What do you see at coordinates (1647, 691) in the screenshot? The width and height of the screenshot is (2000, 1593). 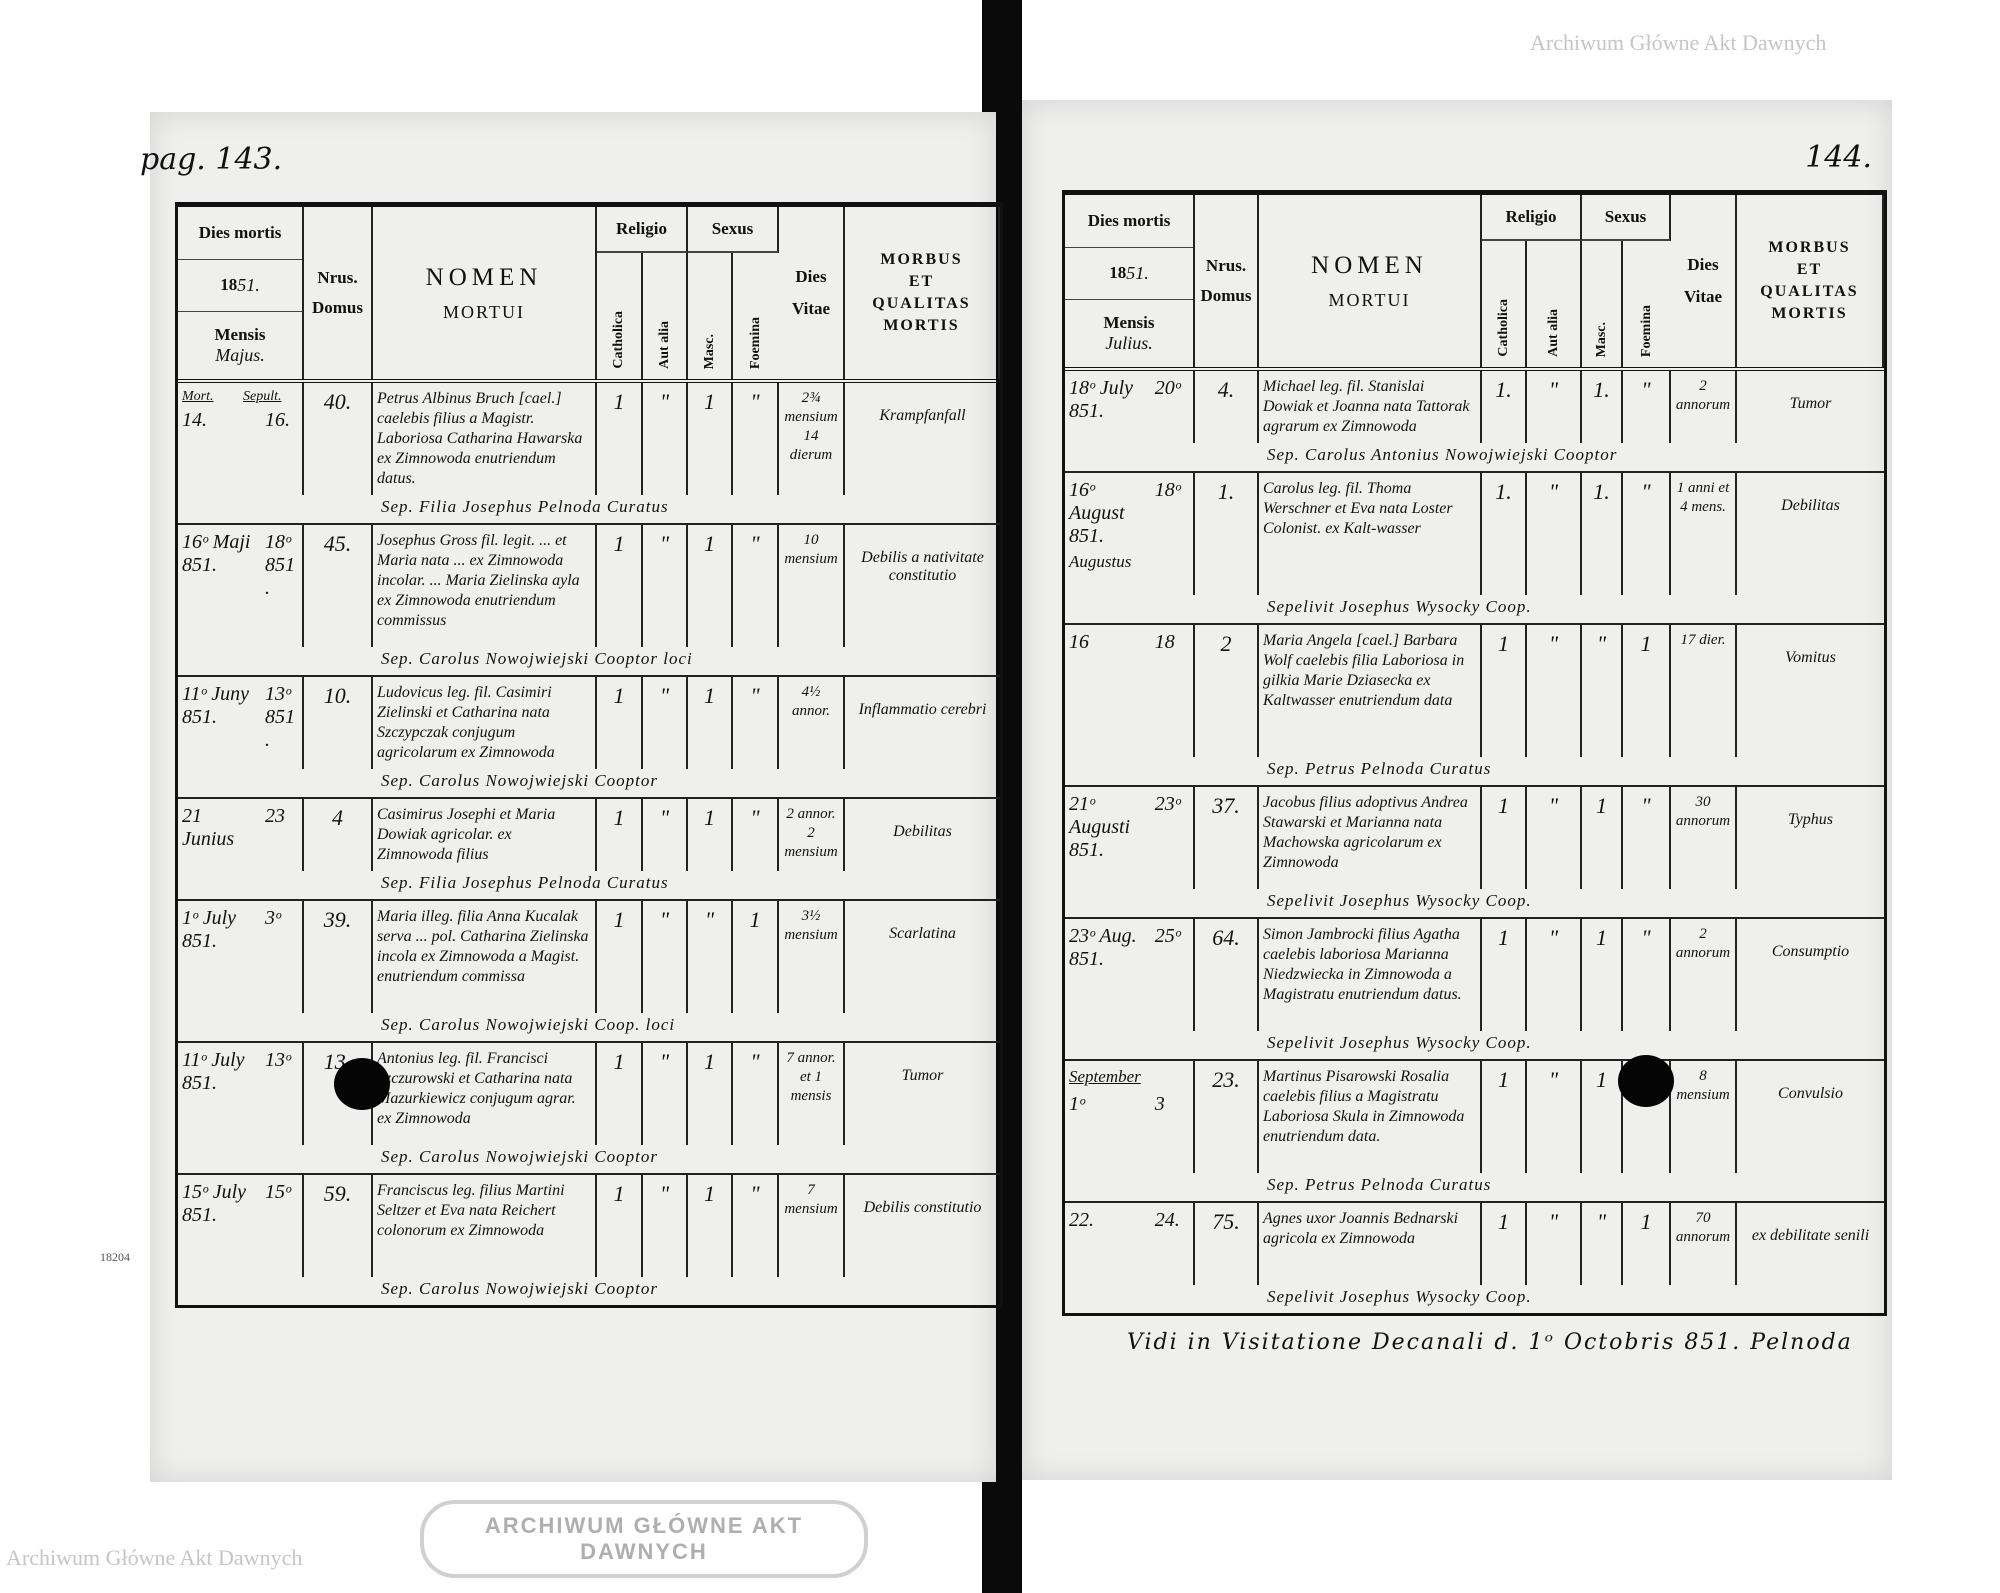 I see `foemina-mark: 1` at bounding box center [1647, 691].